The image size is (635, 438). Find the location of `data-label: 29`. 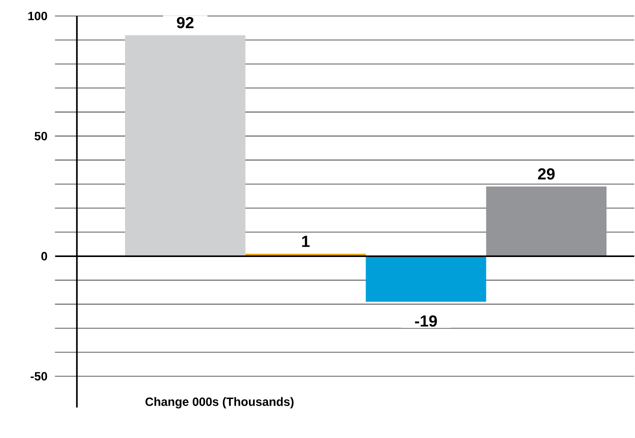

data-label: 29 is located at coordinates (546, 174).